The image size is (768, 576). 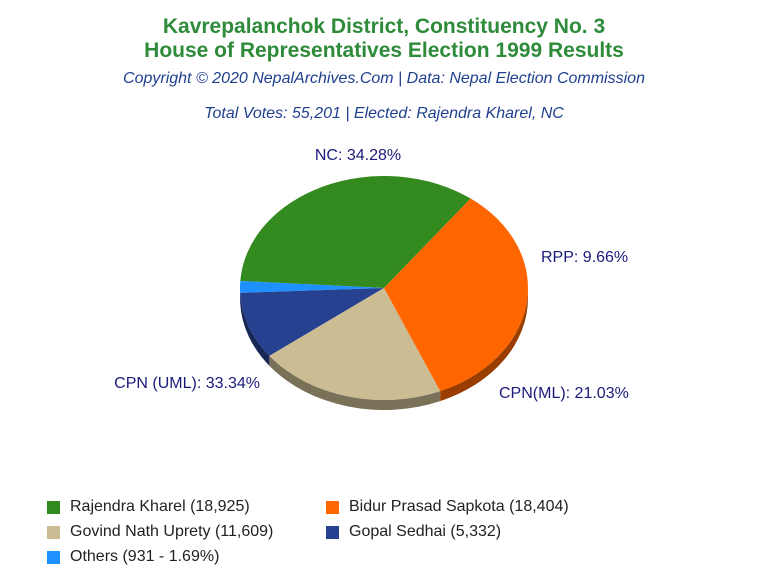 What do you see at coordinates (358, 155) in the screenshot?
I see `slice-label-nc: NC: 34.28%` at bounding box center [358, 155].